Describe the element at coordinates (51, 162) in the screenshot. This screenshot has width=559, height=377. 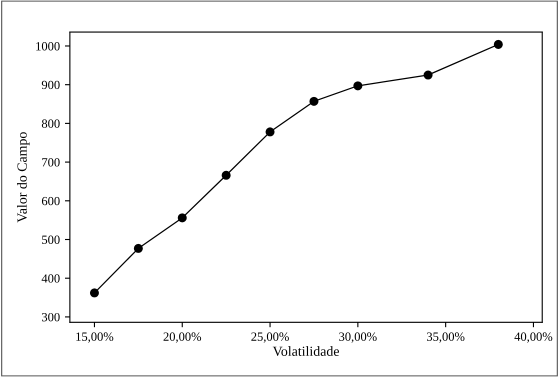
I see `y-tick-label: 700` at that location.